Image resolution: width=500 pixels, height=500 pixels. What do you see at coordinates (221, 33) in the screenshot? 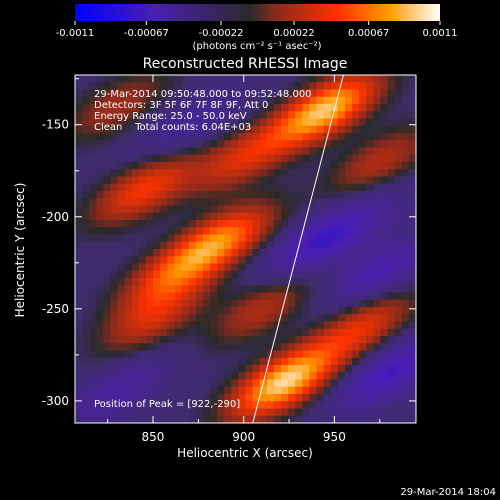
I see `colorbar-tick-label: -0.00022` at bounding box center [221, 33].